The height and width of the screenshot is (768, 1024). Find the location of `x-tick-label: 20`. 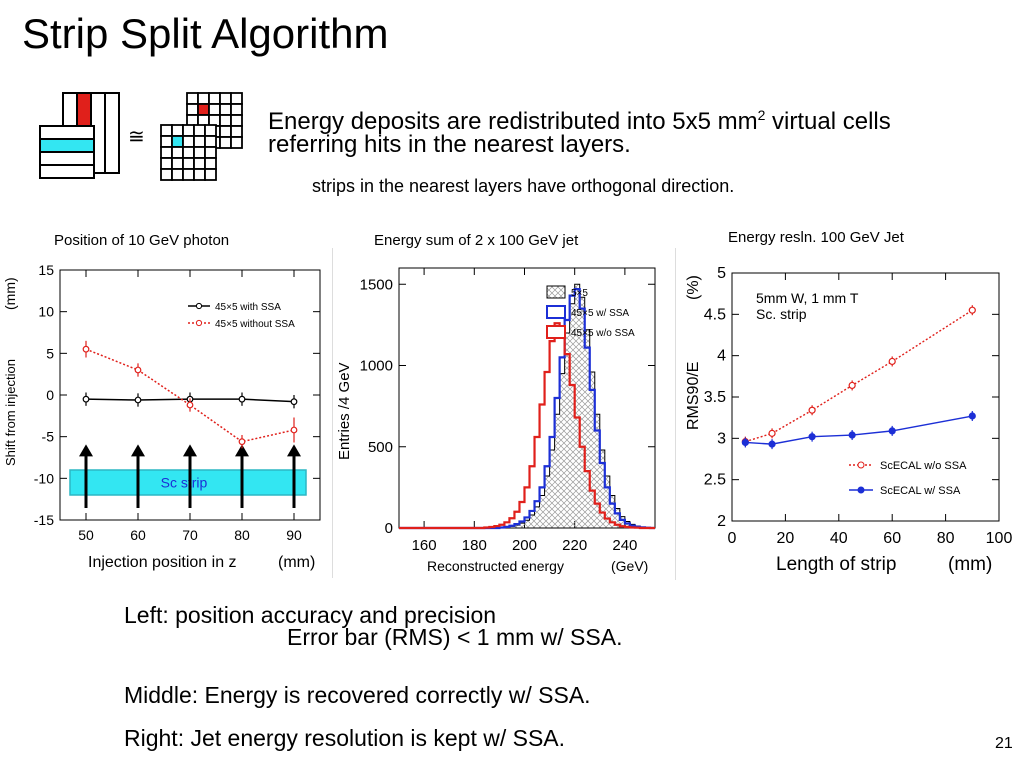

x-tick-label: 20 is located at coordinates (786, 538).